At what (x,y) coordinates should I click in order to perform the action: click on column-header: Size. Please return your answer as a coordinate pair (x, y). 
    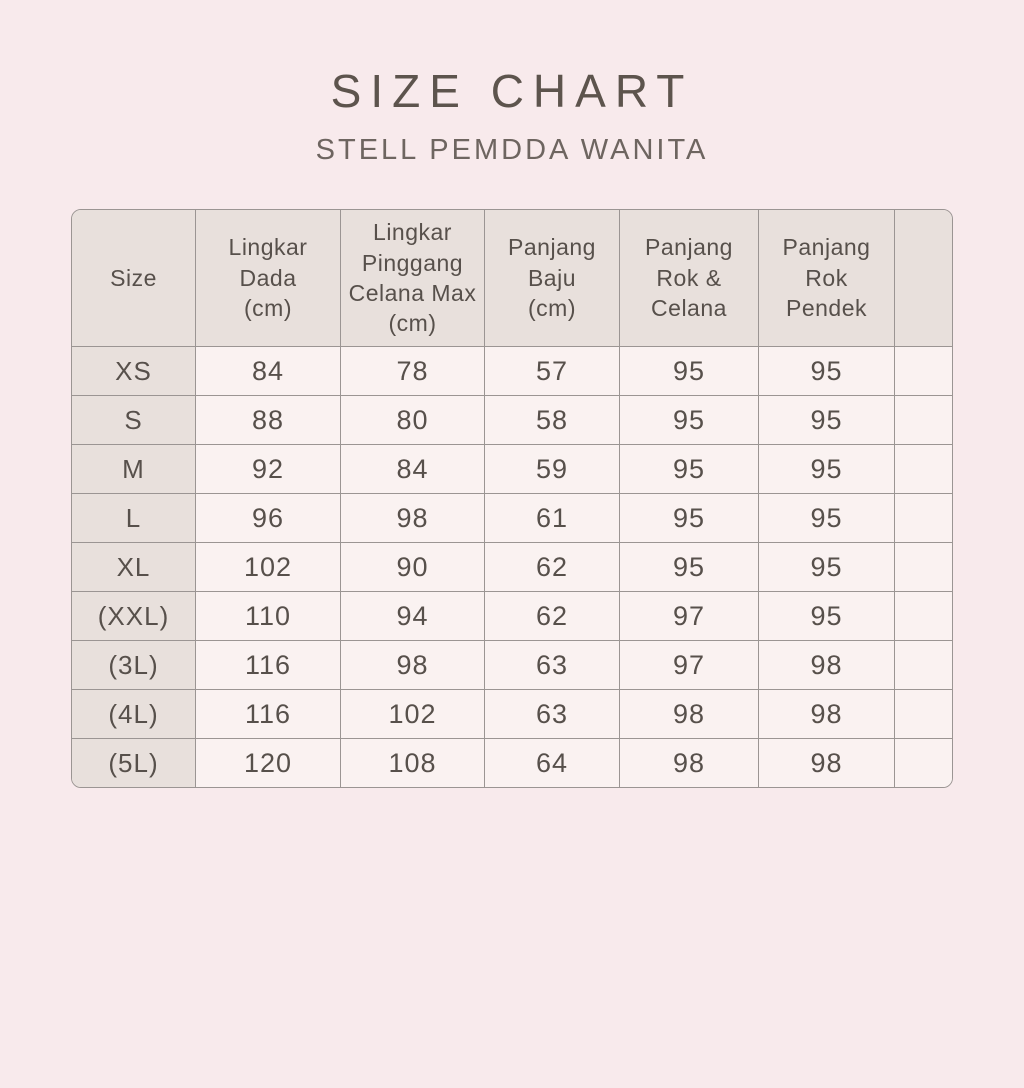
    Looking at the image, I should click on (133, 278).